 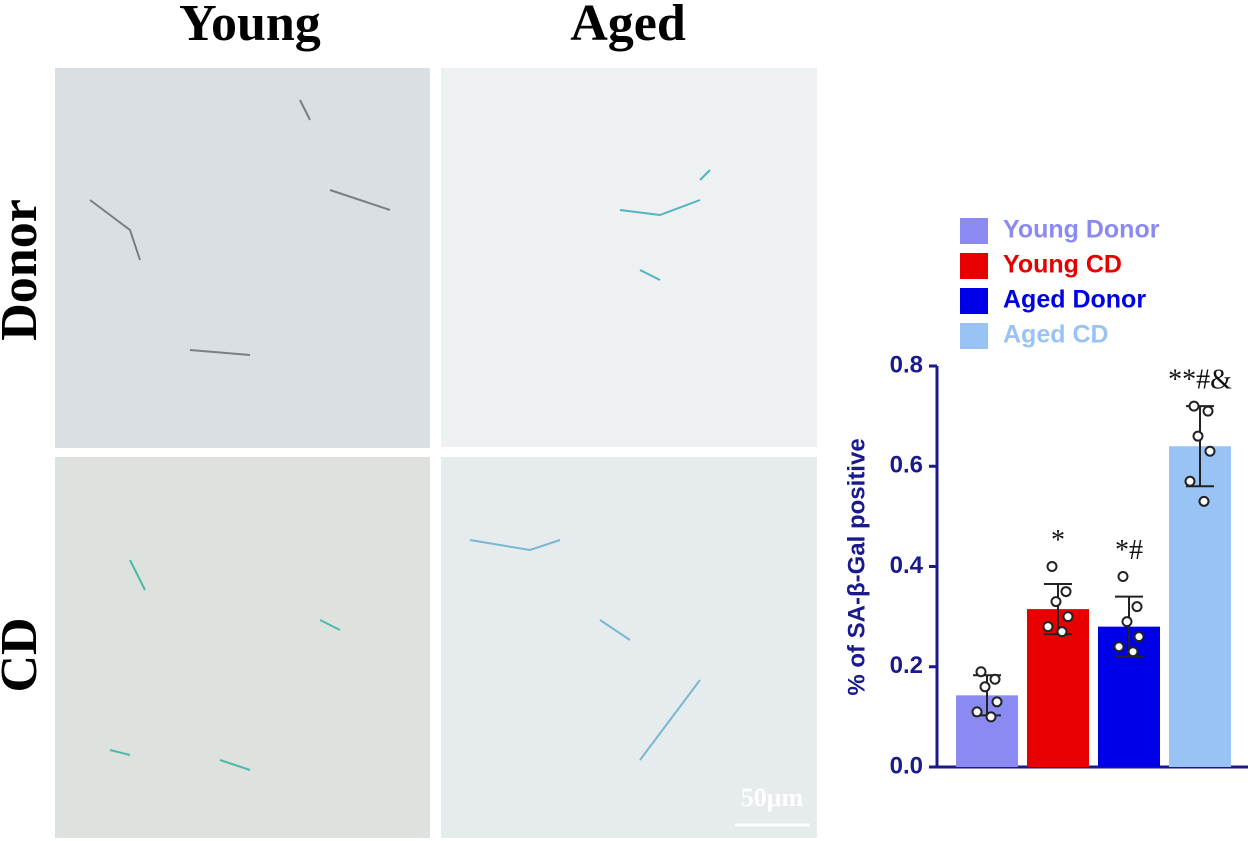 I want to click on y-tick-label: 0.8, so click(x=906, y=364).